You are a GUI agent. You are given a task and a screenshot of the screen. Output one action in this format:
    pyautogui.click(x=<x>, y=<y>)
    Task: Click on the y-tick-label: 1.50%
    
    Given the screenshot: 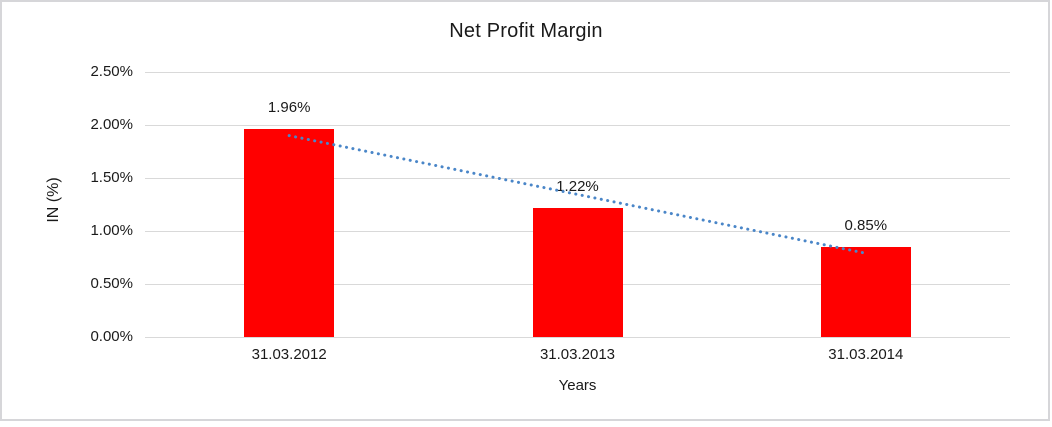 What is the action you would take?
    pyautogui.click(x=111, y=177)
    